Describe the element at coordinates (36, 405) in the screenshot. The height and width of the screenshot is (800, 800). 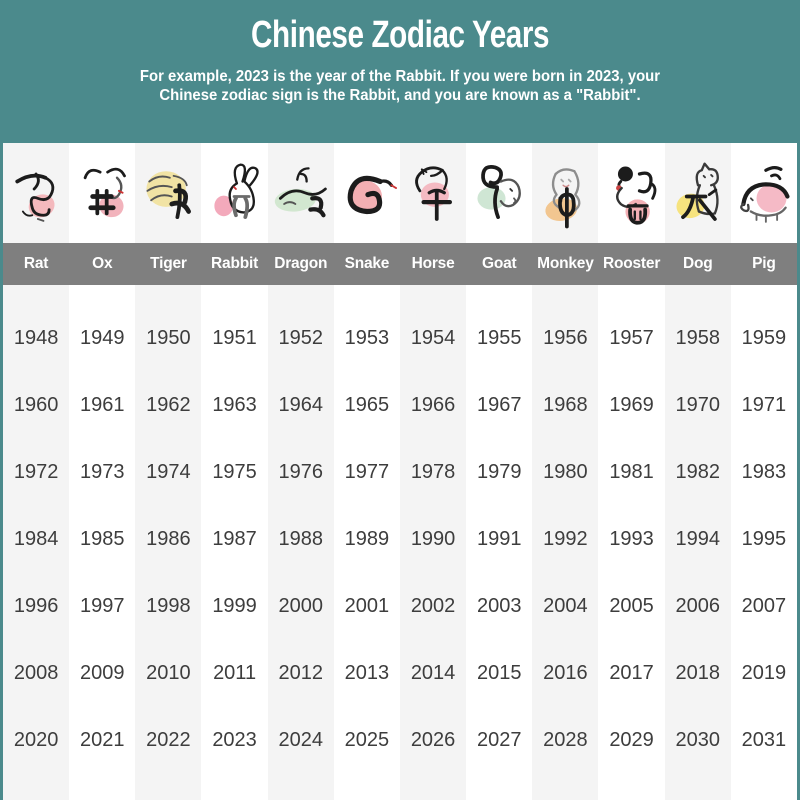
I see `year-cell: 1960` at that location.